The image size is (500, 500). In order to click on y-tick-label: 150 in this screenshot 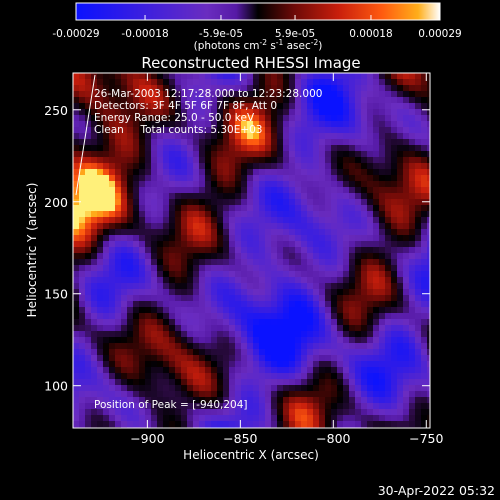, I will do `click(56, 294)`.